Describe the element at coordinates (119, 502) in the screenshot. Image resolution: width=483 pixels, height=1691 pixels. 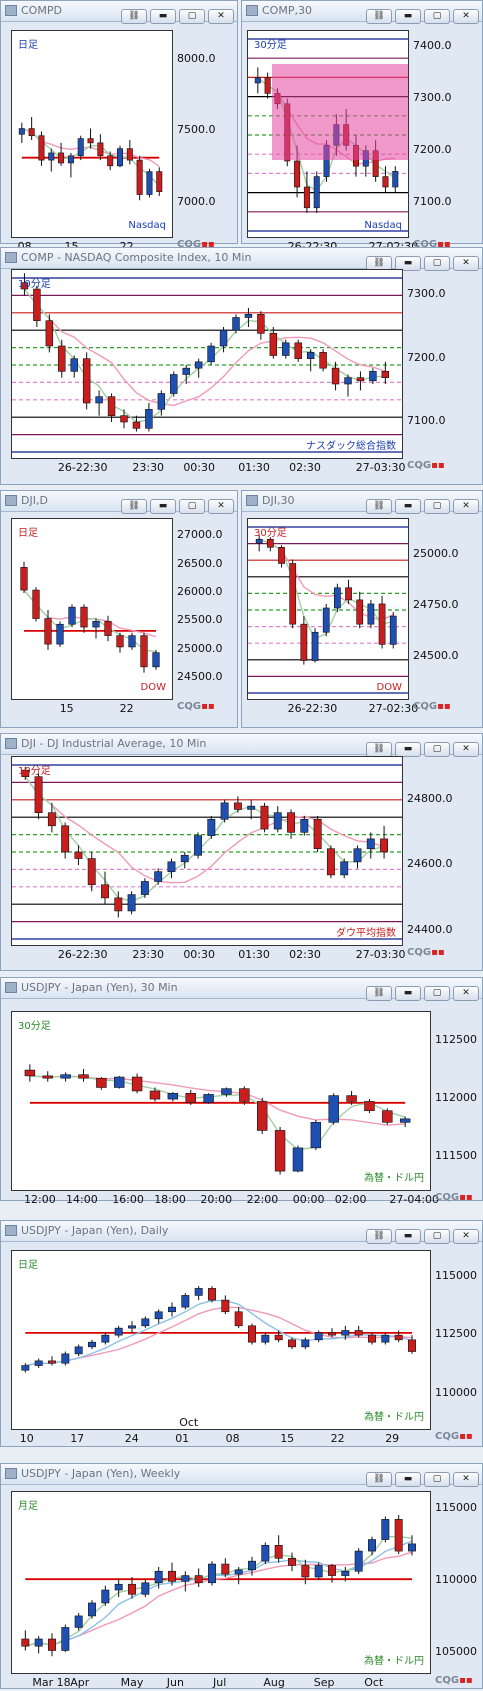
I see `title-bar: DJI,D ⛓ ▬ ▢ ✕` at that location.